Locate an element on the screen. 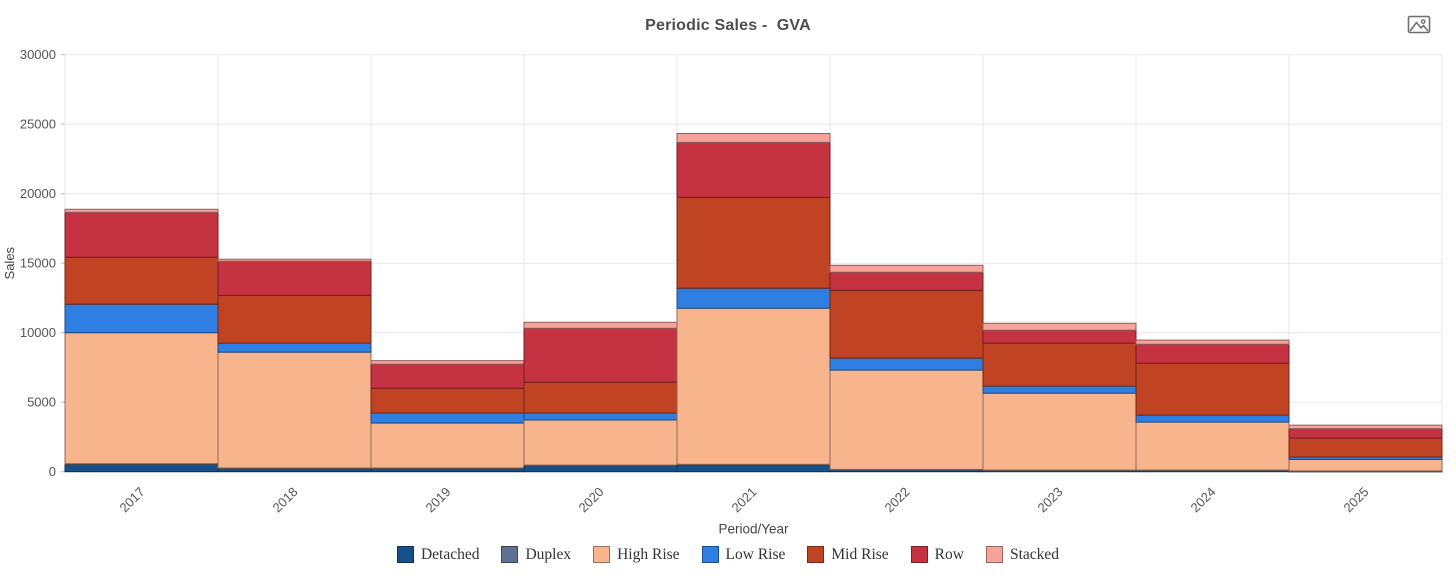  image-export-icon is located at coordinates (1419, 25).